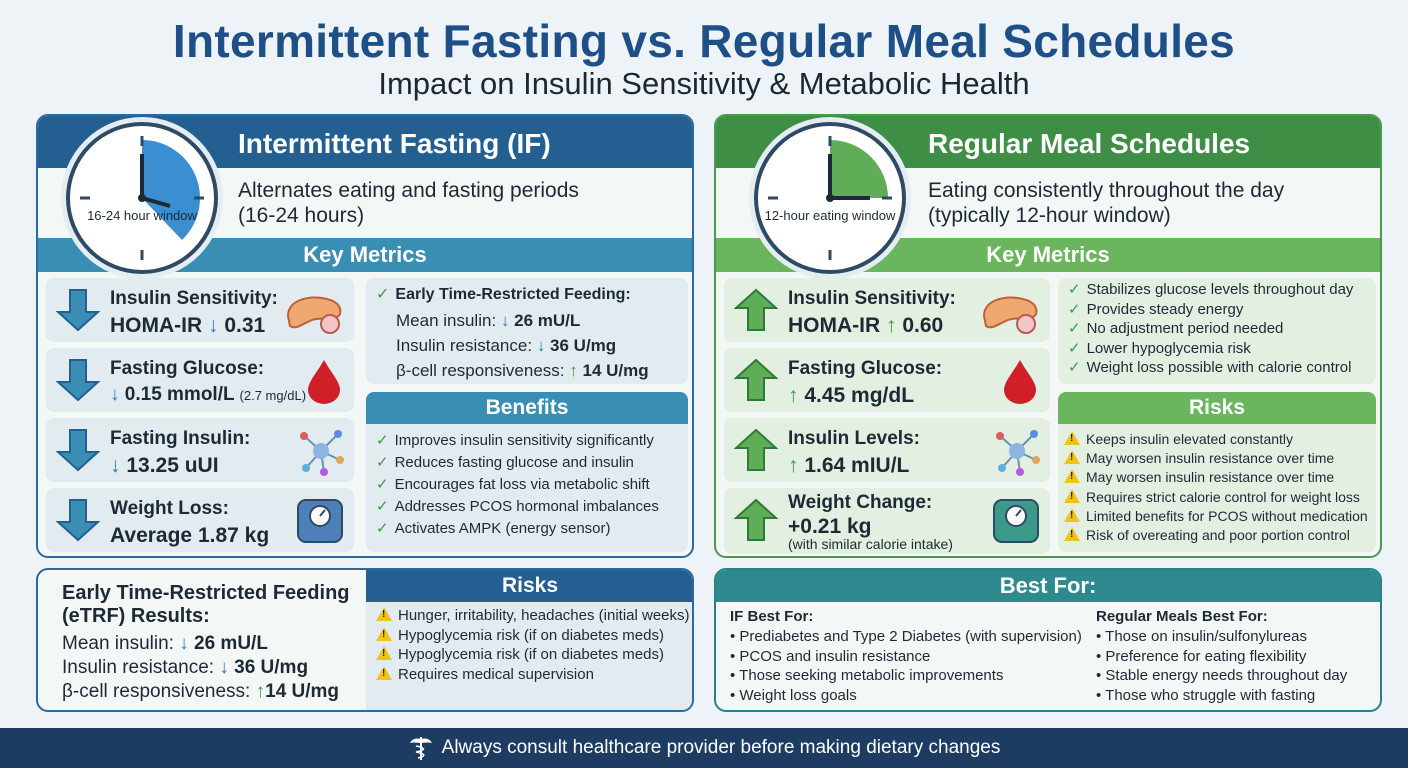 This screenshot has height=768, width=1408. What do you see at coordinates (301, 215) in the screenshot?
I see `if-desc-line2: (16-24 hours)` at bounding box center [301, 215].